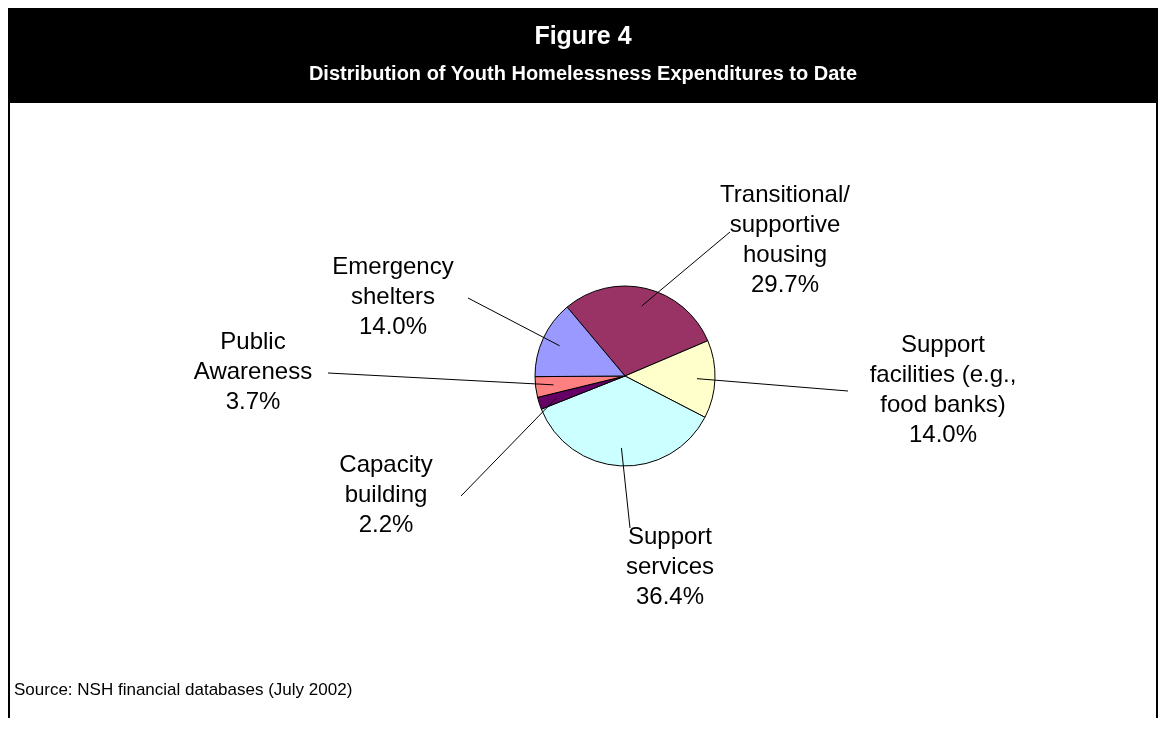  I want to click on data-label: 2.2%, so click(386, 524).